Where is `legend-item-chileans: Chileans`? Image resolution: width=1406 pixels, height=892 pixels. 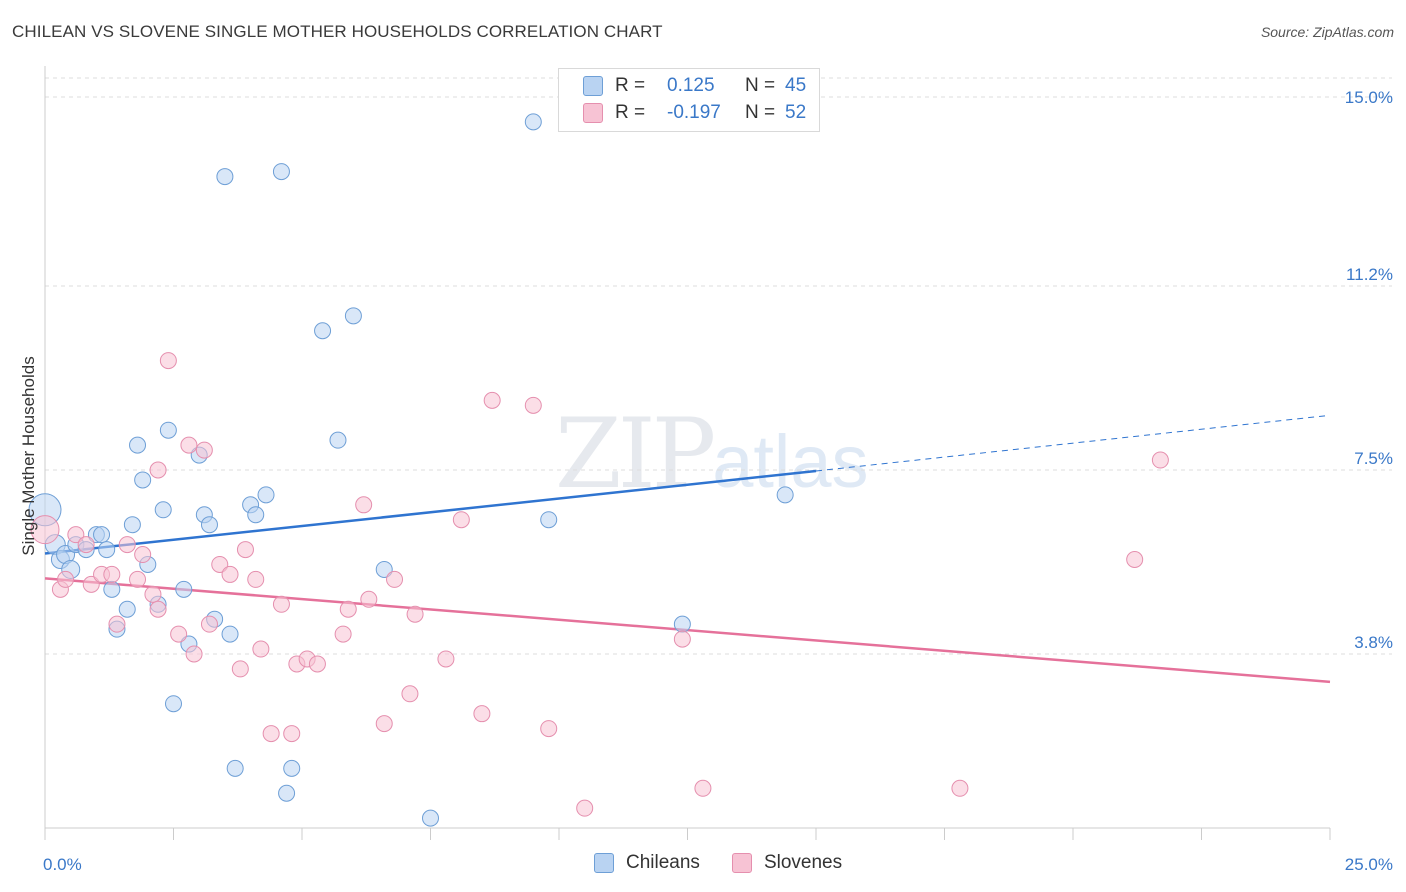
legend-item-chileans: Chileans is located at coordinates (647, 863).